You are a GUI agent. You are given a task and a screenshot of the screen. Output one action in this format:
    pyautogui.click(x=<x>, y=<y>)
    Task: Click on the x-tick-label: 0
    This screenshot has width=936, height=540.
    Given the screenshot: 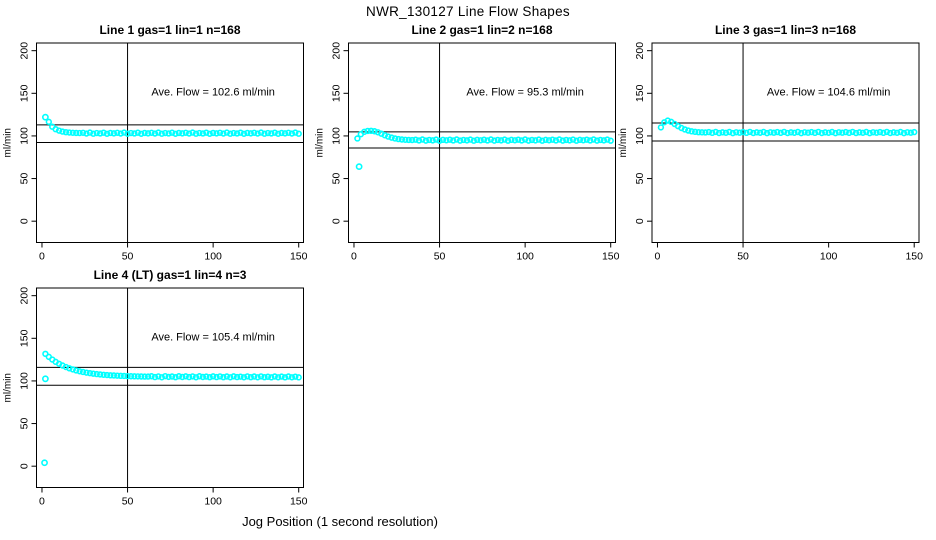 What is the action you would take?
    pyautogui.click(x=354, y=257)
    